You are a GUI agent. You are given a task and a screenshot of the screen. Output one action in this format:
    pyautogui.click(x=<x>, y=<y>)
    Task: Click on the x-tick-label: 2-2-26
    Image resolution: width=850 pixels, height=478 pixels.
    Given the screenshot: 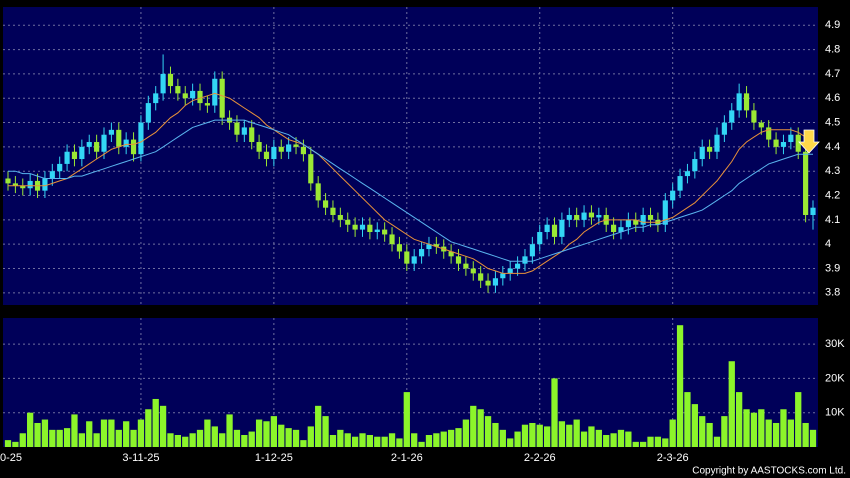 What is the action you would take?
    pyautogui.click(x=540, y=458)
    